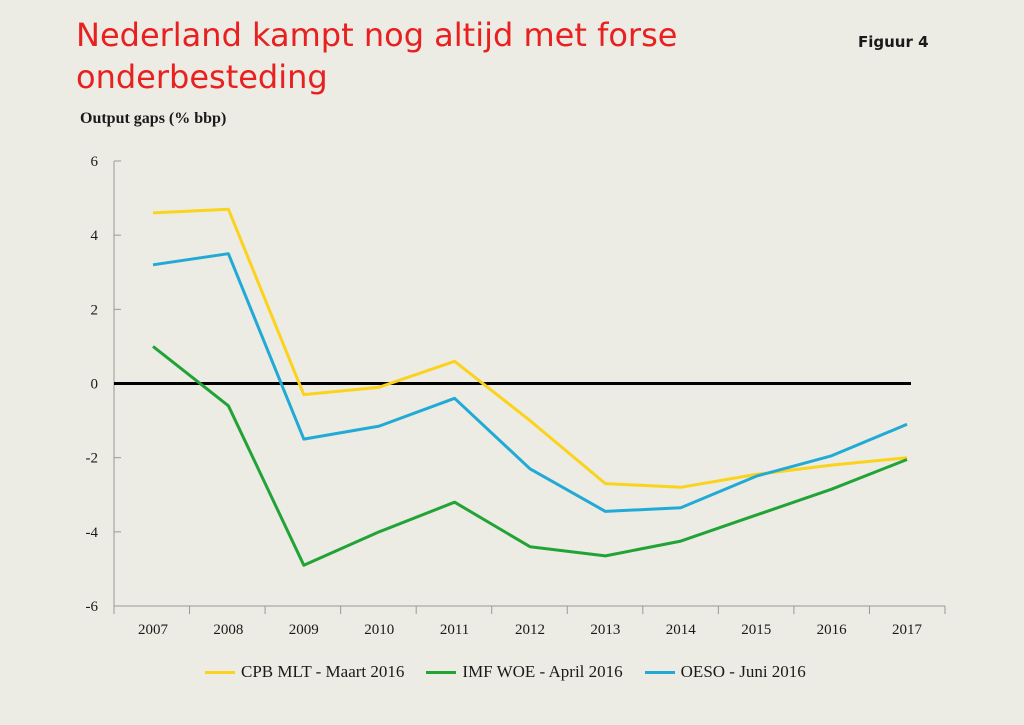 The image size is (1024, 725). I want to click on x-tick-label: 2016, so click(832, 630).